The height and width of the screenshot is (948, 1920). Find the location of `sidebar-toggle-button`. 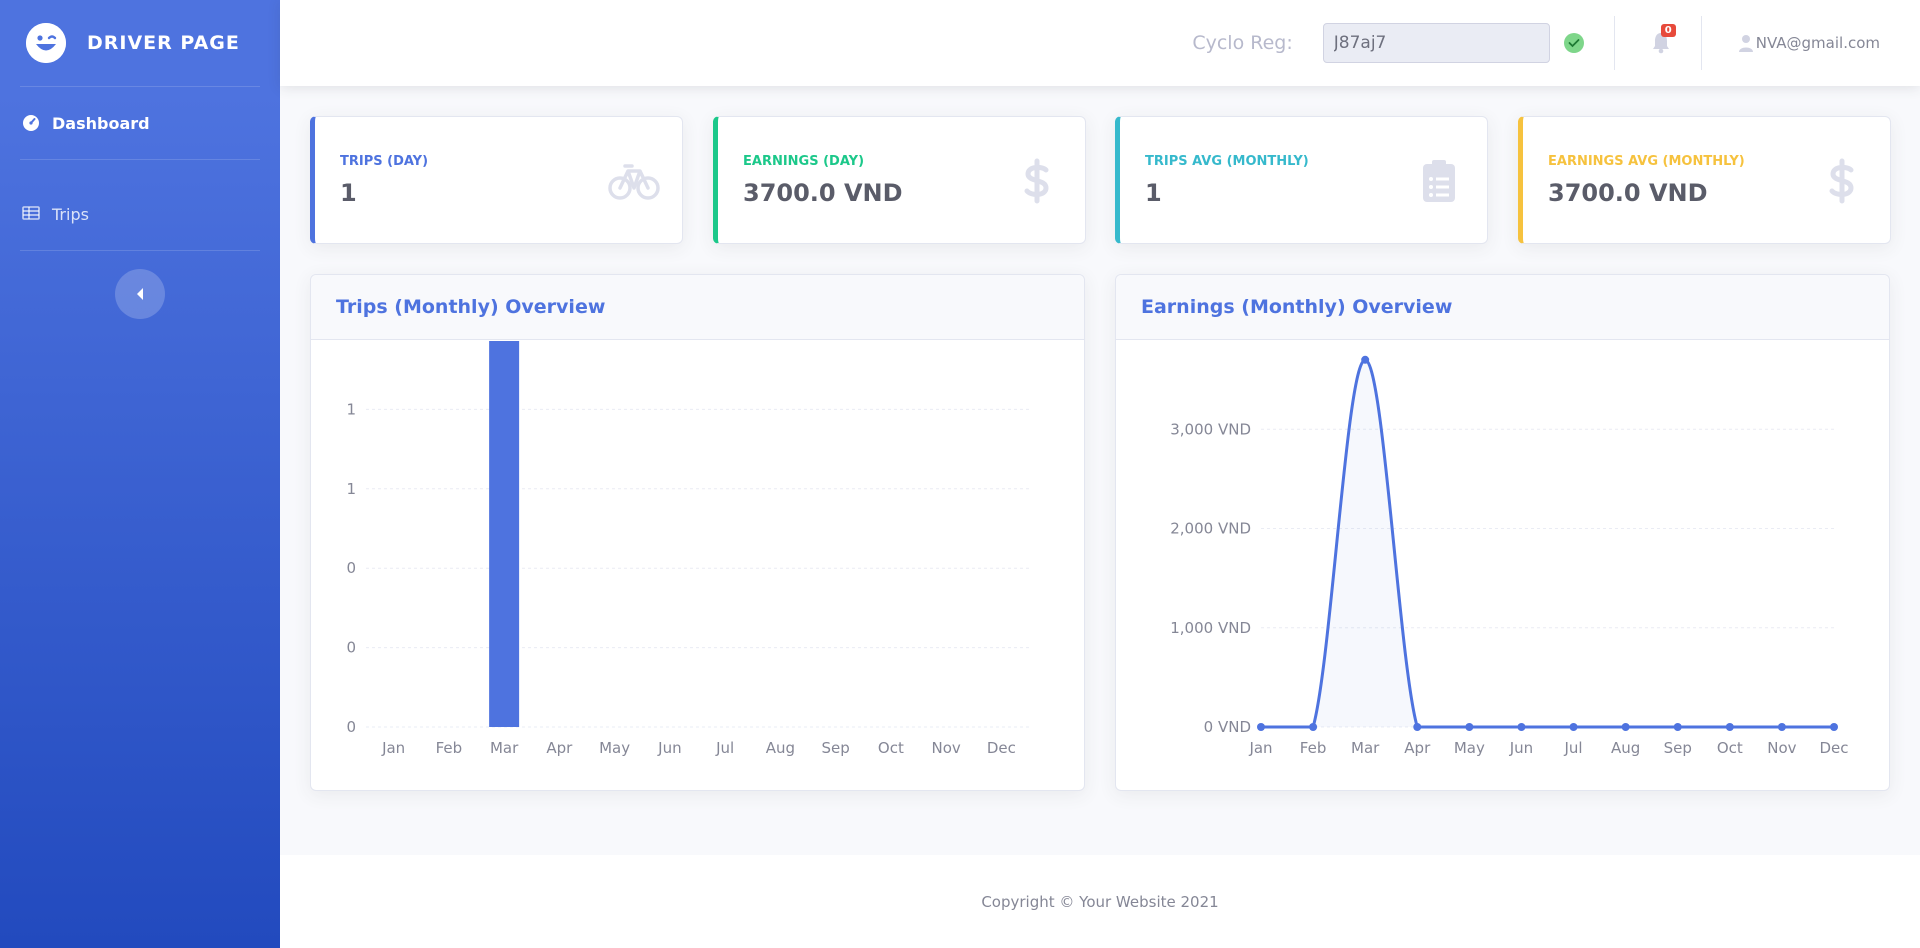

sidebar-toggle-button is located at coordinates (140, 294).